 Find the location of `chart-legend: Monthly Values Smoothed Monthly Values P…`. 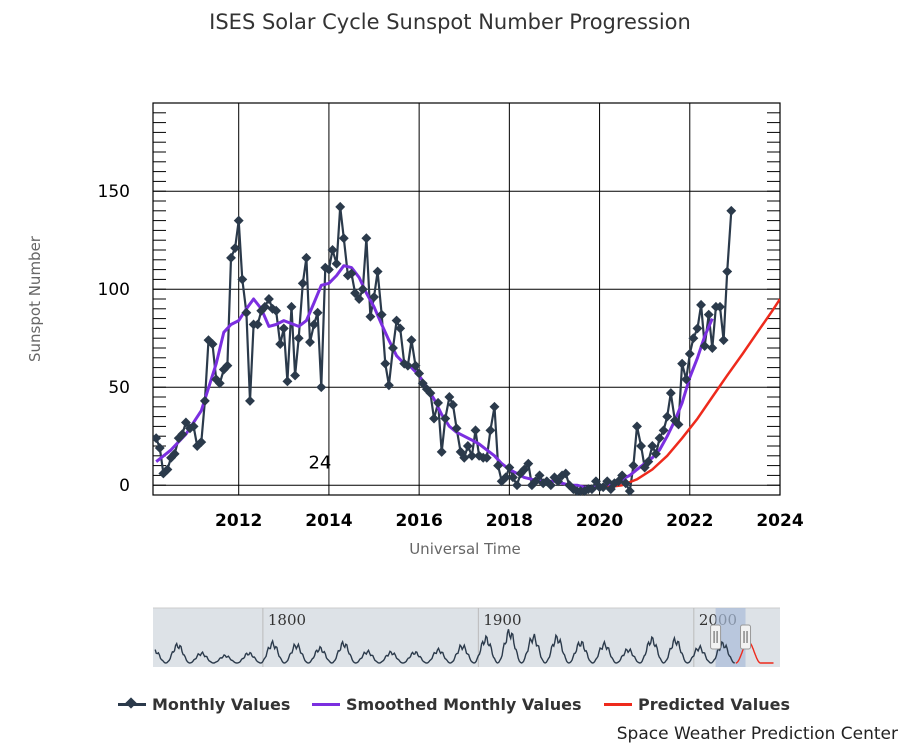

chart-legend: Monthly Values Smoothed Monthly Values P… is located at coordinates (450, 704).